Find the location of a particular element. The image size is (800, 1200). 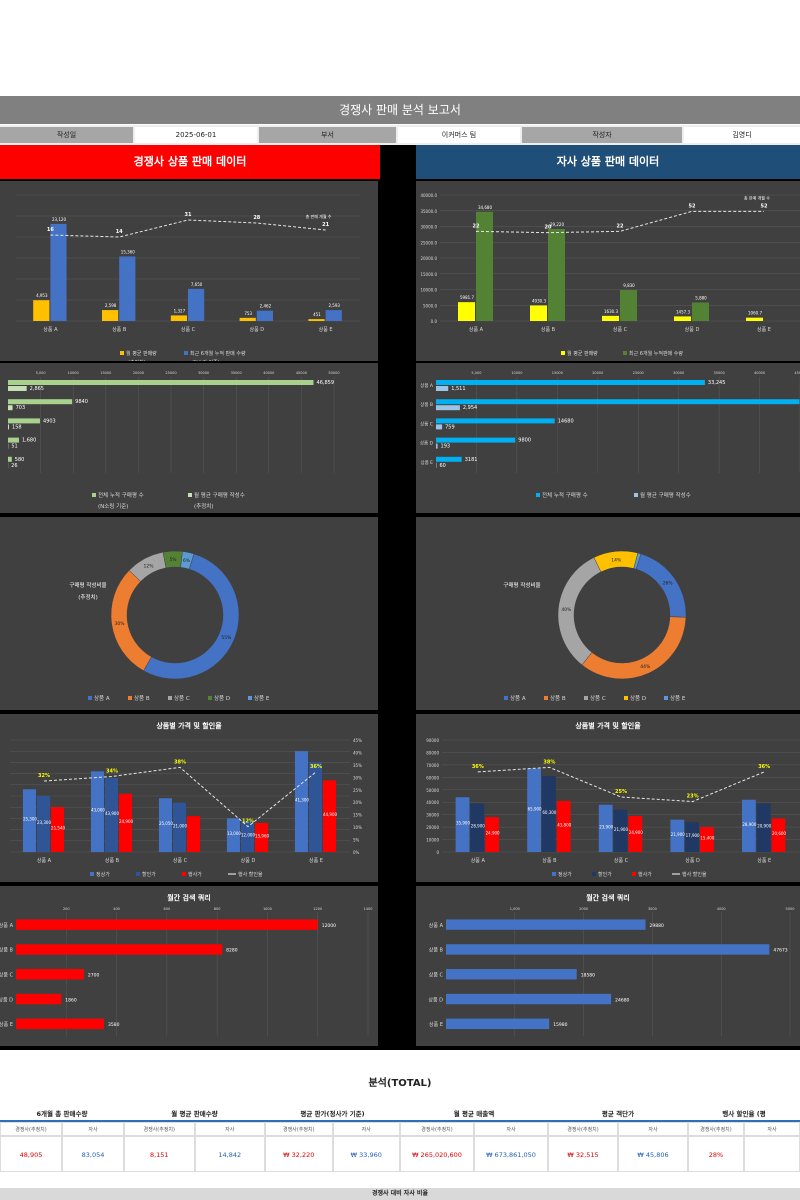

bar-data-label: 21,000 is located at coordinates (180, 825).